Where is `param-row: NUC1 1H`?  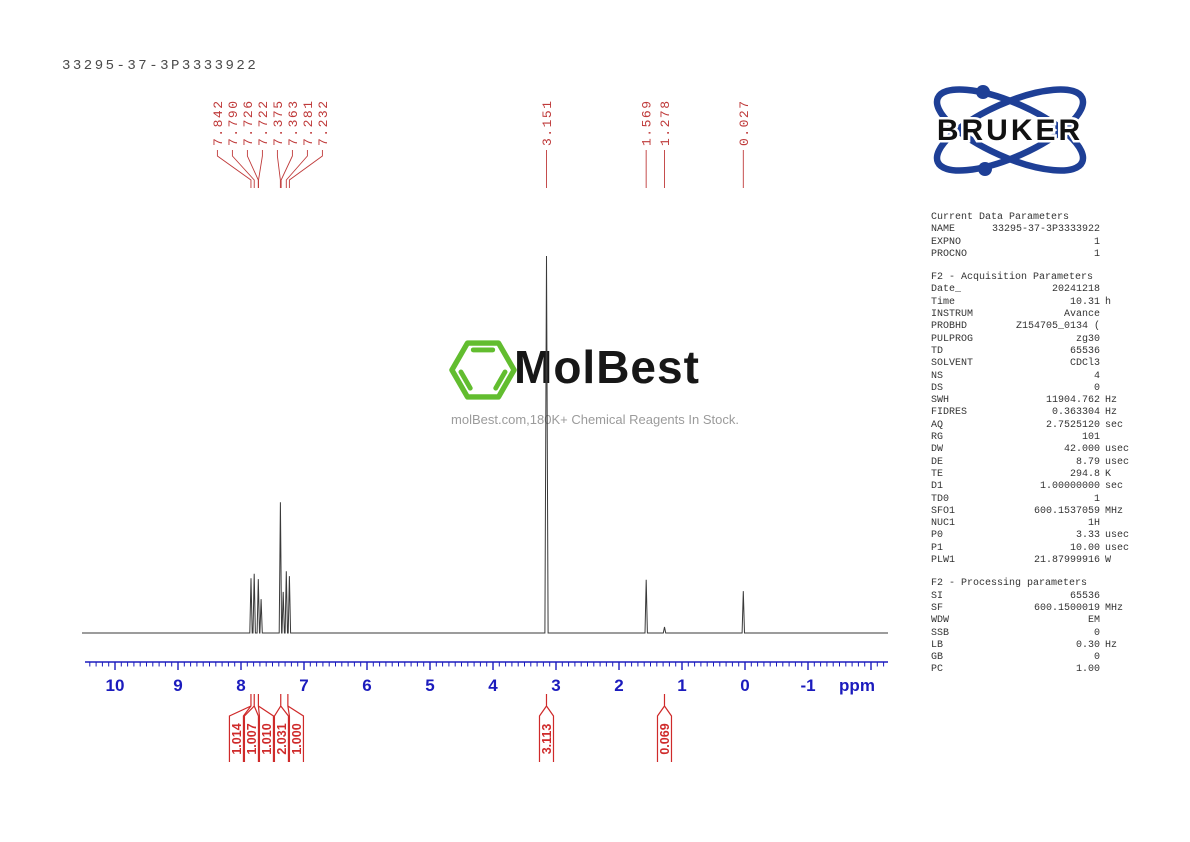
param-row: NUC1 1H is located at coordinates (1035, 524).